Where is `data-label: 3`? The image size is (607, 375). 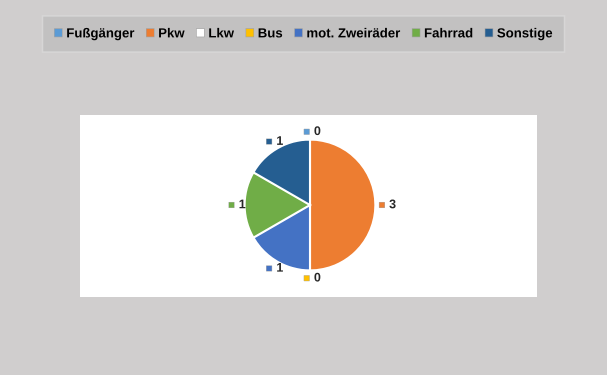 data-label: 3 is located at coordinates (392, 204).